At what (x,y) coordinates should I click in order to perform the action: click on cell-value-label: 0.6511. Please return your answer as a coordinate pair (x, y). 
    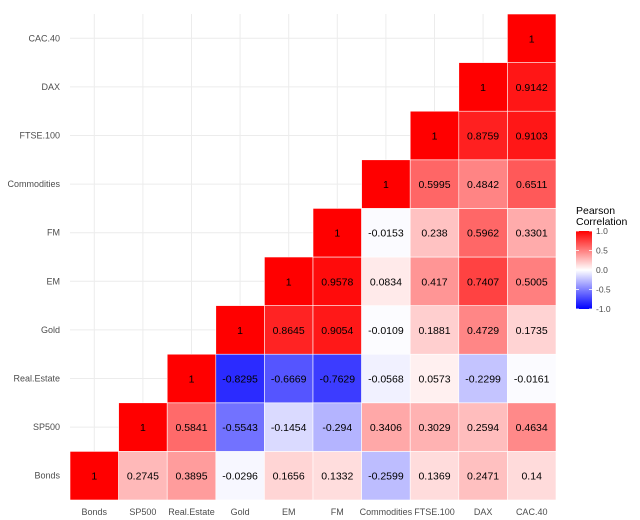
    Looking at the image, I should click on (531, 185).